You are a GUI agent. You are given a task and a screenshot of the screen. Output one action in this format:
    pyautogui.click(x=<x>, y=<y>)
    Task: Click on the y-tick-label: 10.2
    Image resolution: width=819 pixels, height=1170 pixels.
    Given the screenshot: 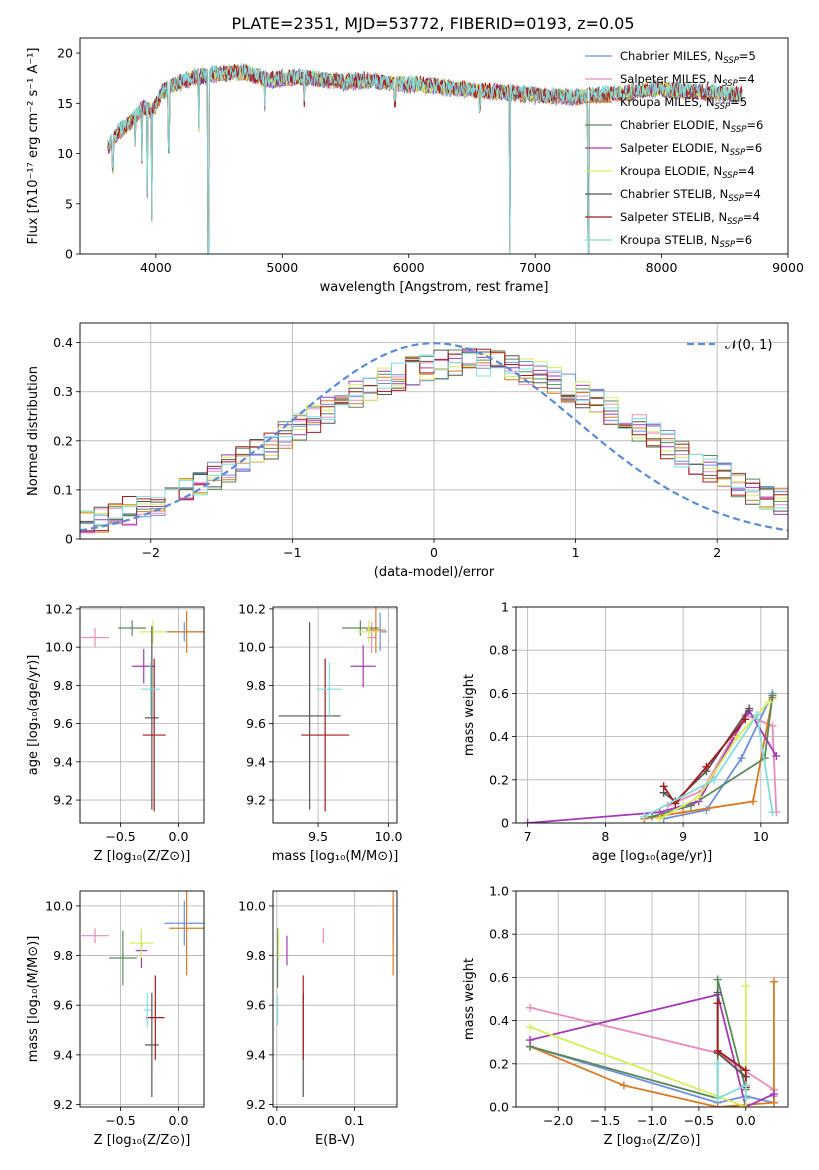 What is the action you would take?
    pyautogui.click(x=252, y=608)
    